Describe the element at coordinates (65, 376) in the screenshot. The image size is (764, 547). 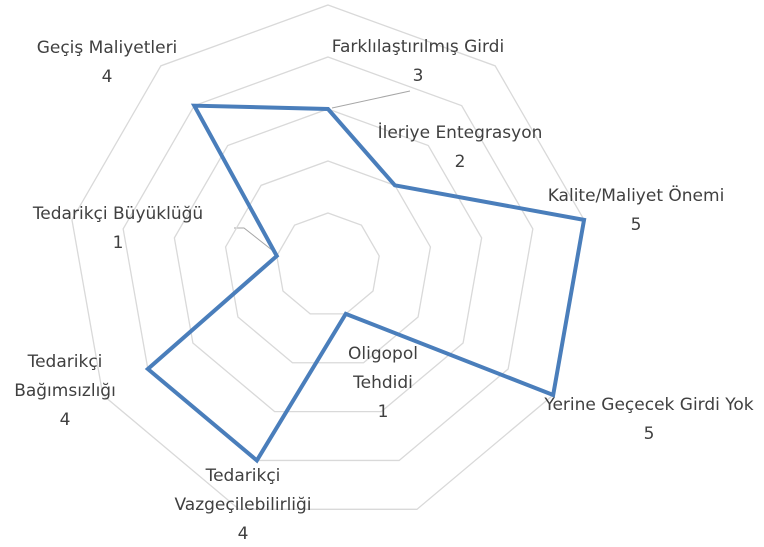
I see `category-label: Tedarikçi Bağımsızlığı` at that location.